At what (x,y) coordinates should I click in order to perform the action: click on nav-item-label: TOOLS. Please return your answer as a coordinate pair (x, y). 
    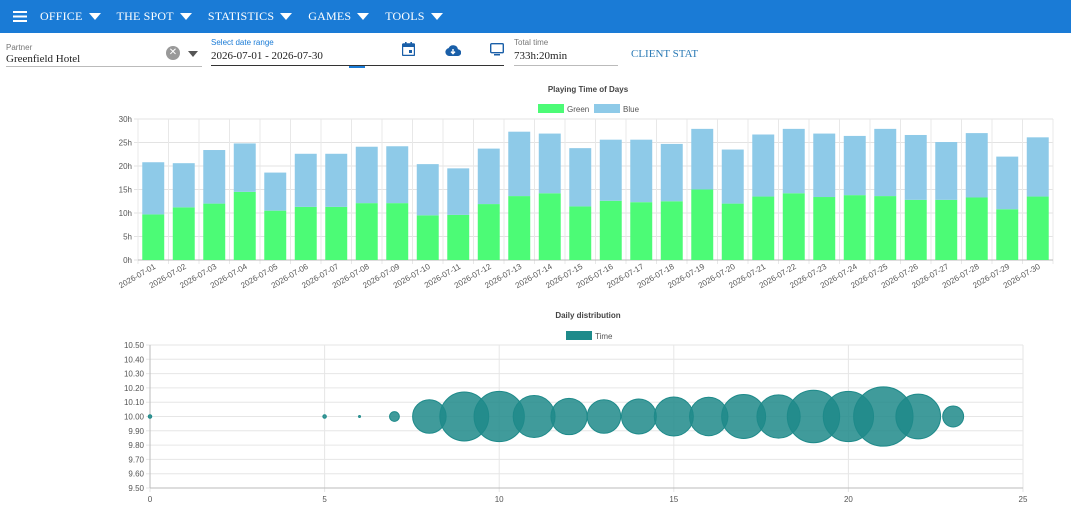
    Looking at the image, I should click on (405, 16).